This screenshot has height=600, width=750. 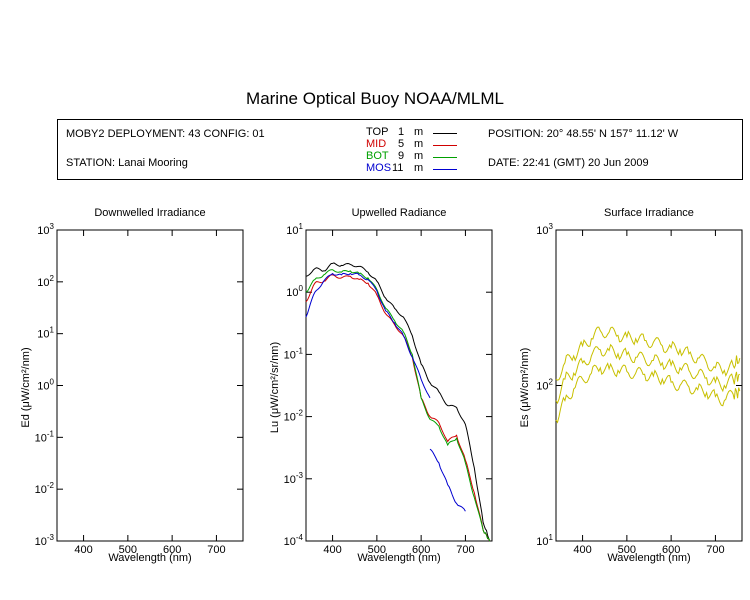 What do you see at coordinates (294, 291) in the screenshot?
I see `ytick-label-1-0: 10⁰` at bounding box center [294, 291].